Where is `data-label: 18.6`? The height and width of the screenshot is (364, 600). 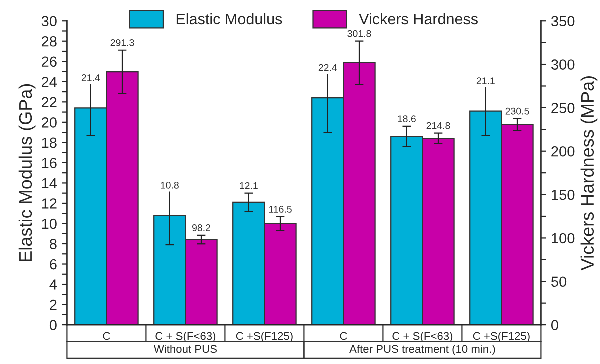
data-label: 18.6 is located at coordinates (407, 119).